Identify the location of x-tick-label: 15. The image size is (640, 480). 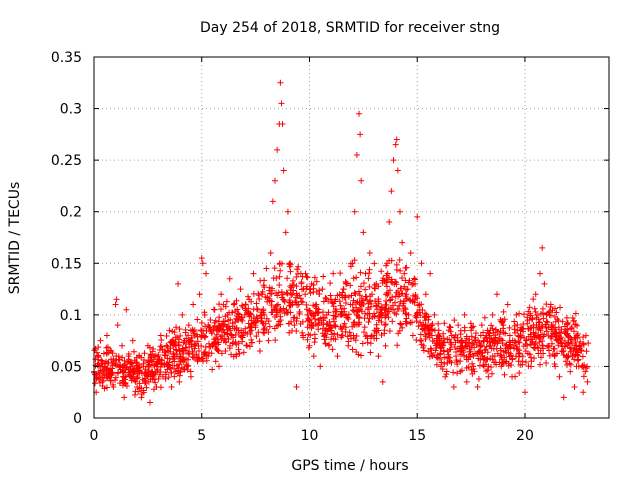
(417, 436).